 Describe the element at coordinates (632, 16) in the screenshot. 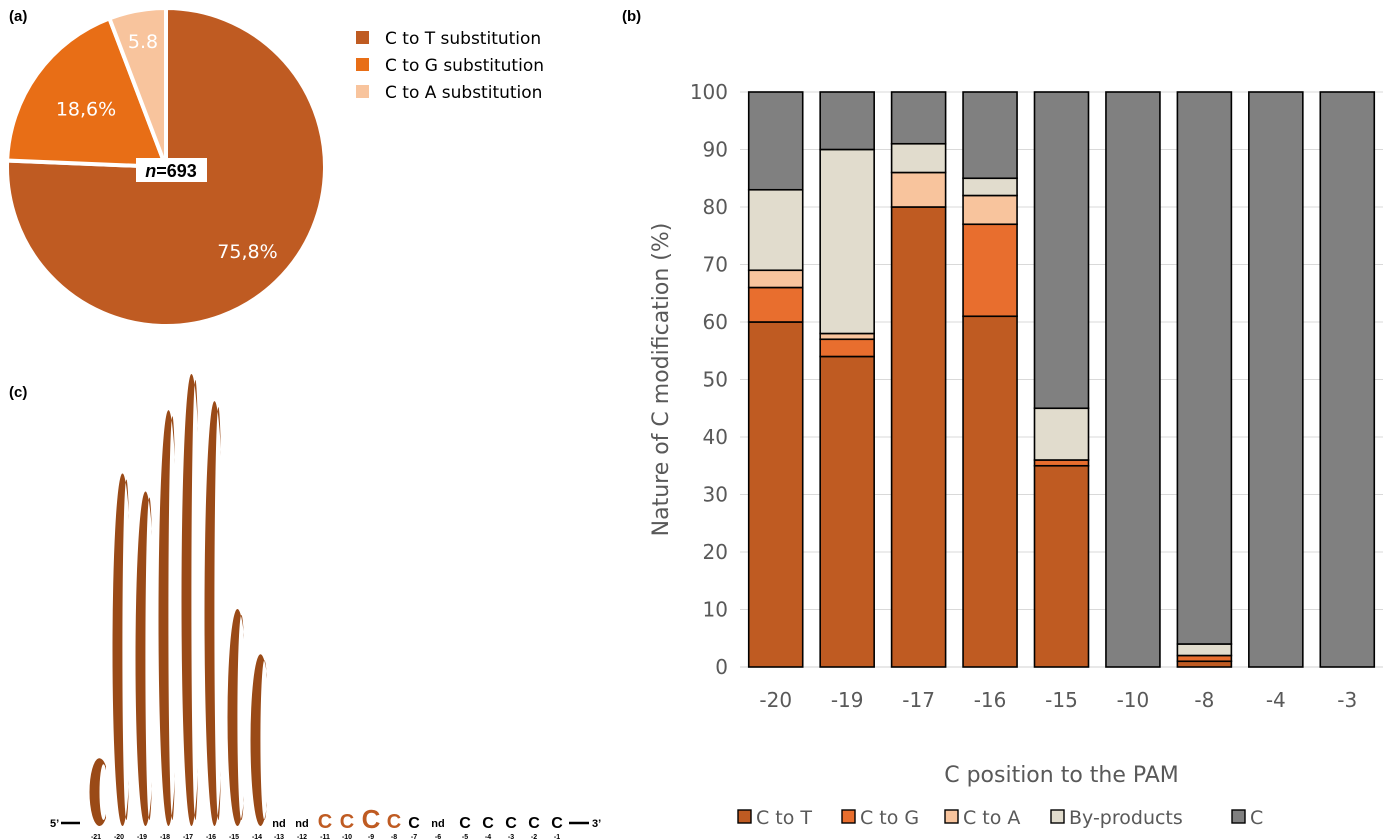

I see `panel-label-b: (b)` at that location.